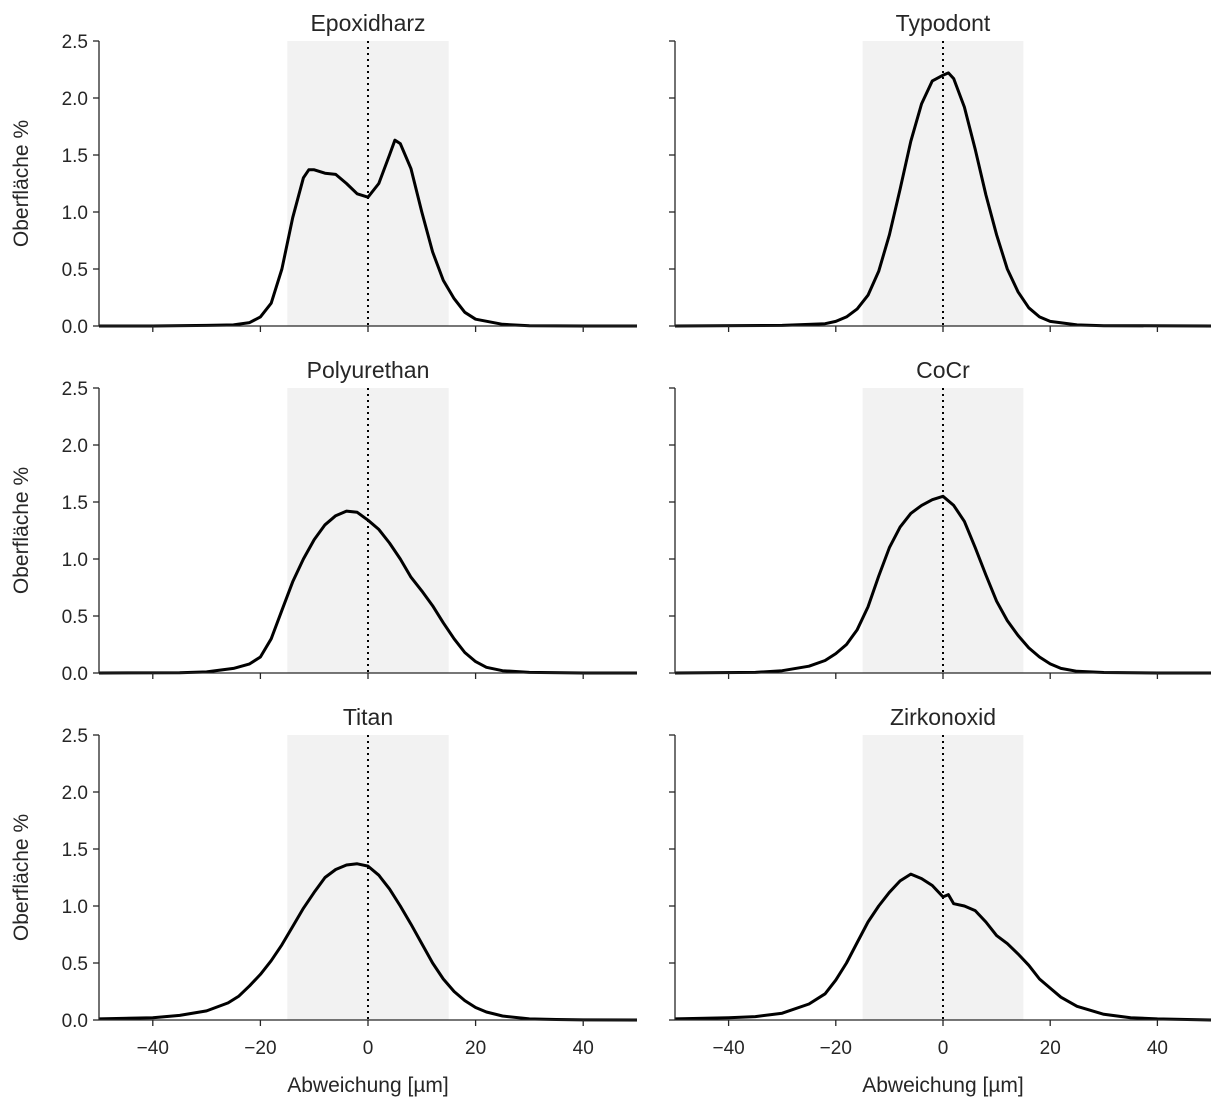  Describe the element at coordinates (943, 370) in the screenshot. I see `panel-title: CoCr` at that location.